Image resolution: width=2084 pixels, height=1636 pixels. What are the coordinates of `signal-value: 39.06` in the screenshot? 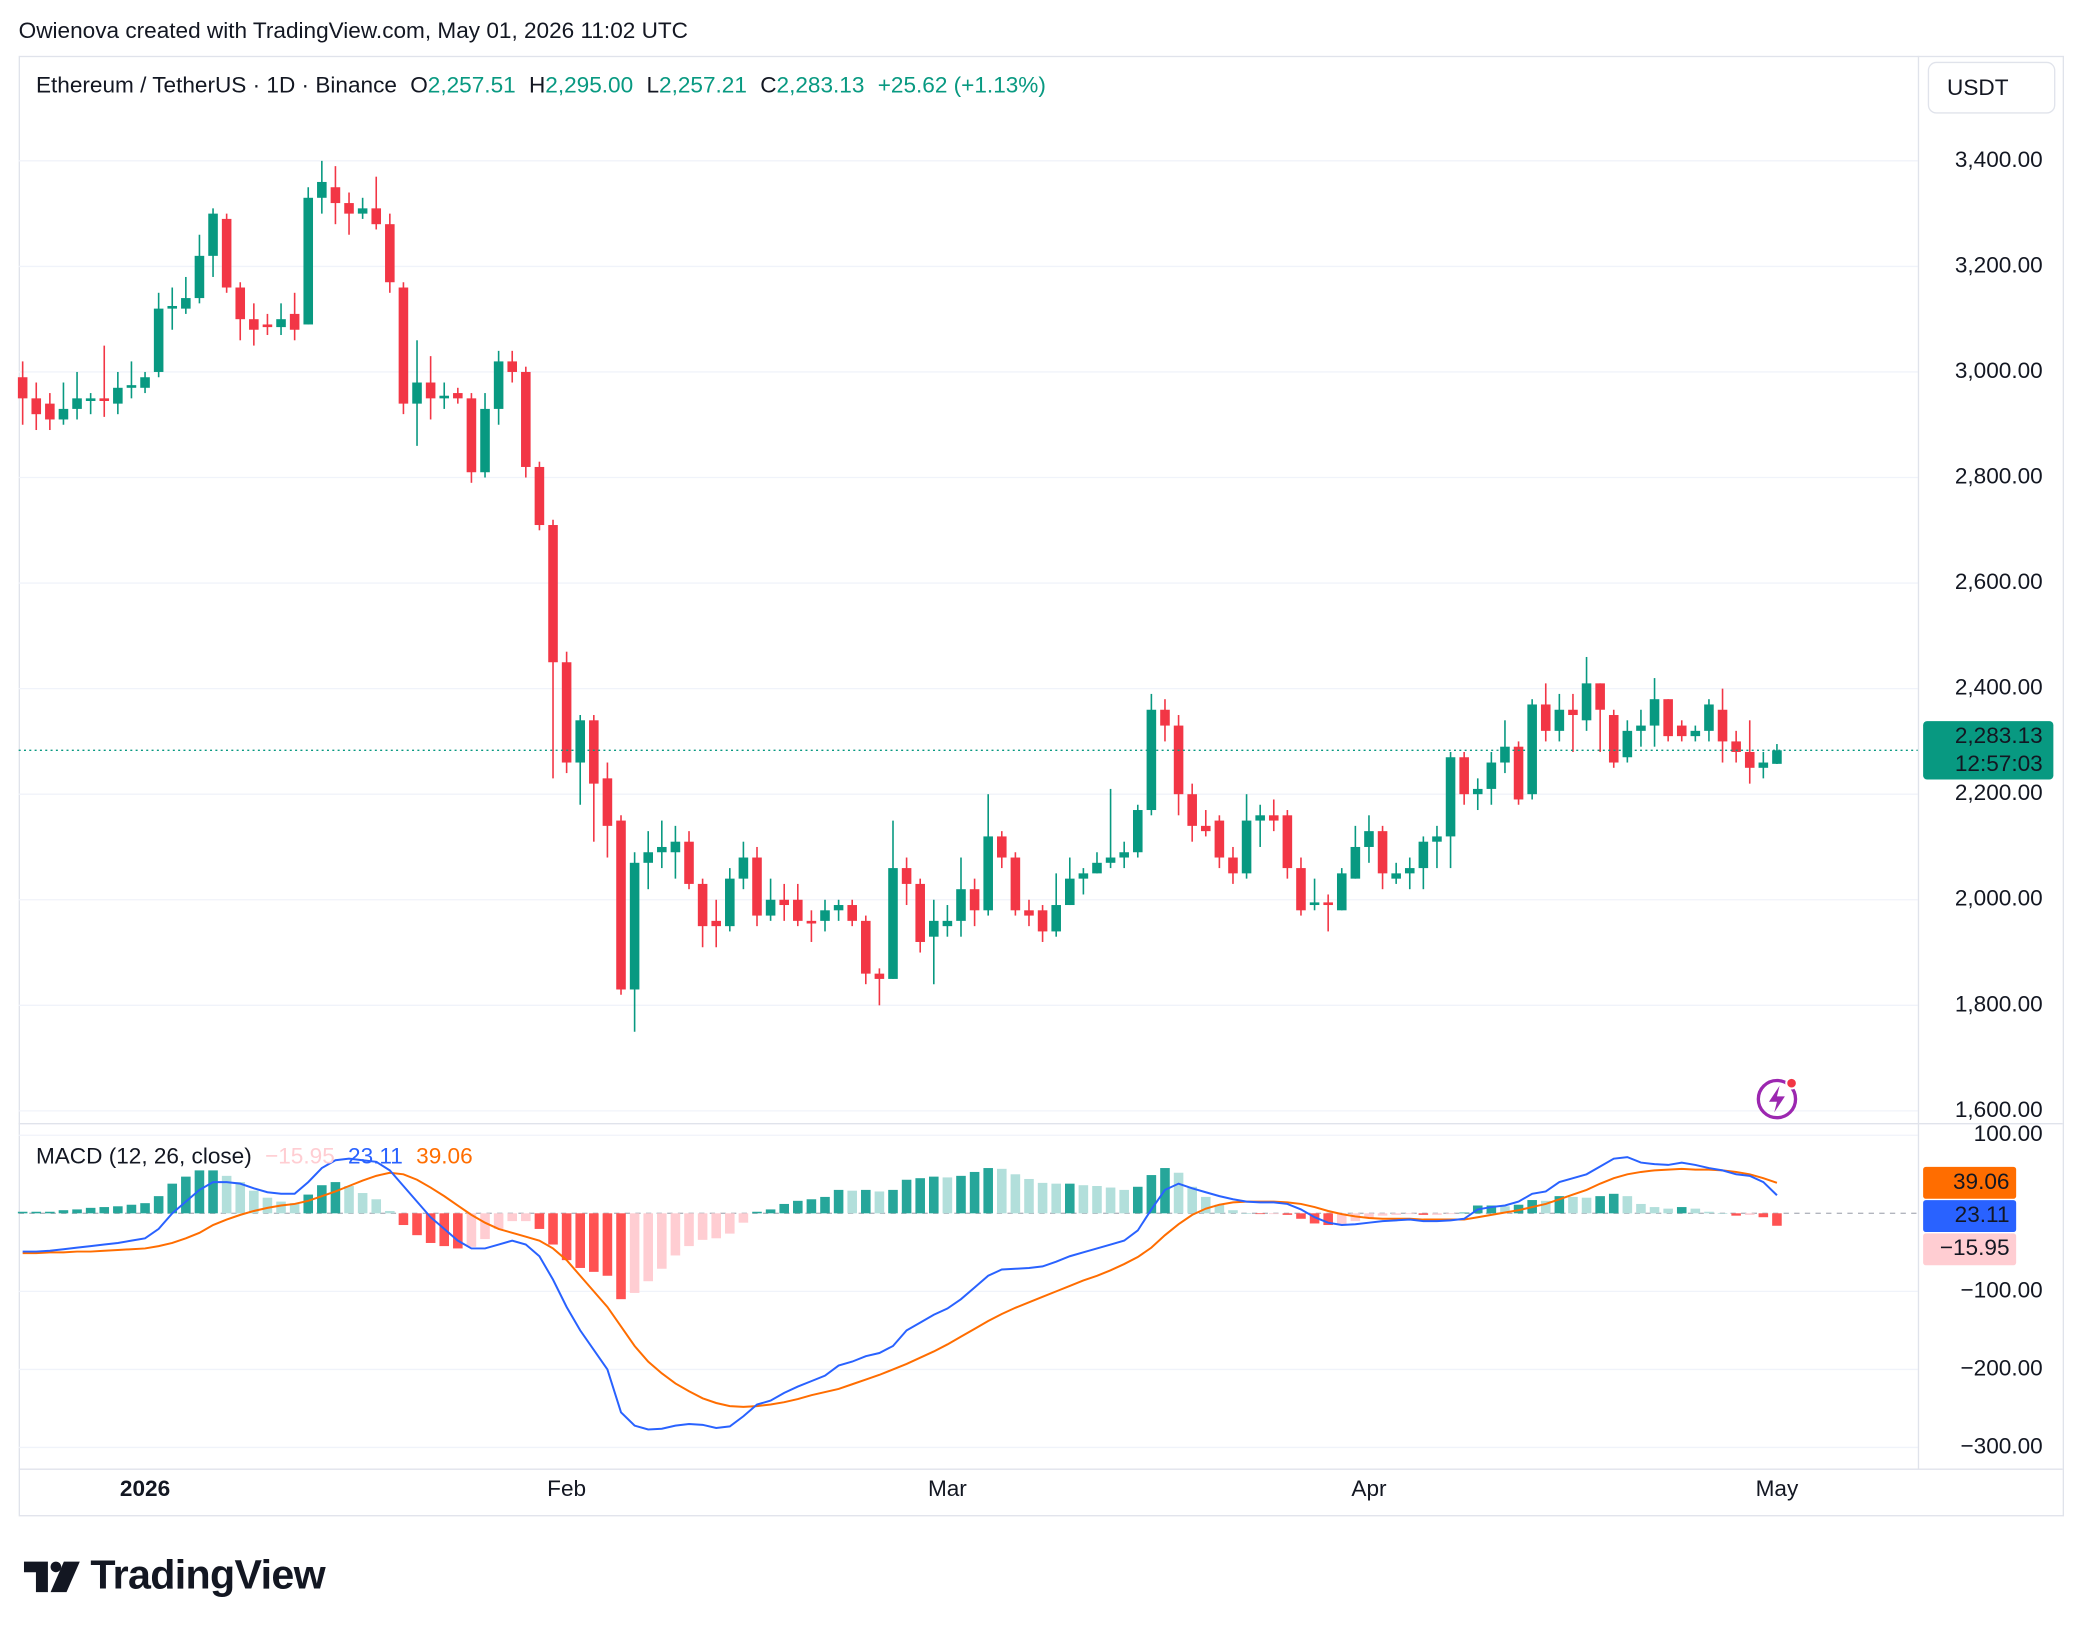 It's located at (444, 1156).